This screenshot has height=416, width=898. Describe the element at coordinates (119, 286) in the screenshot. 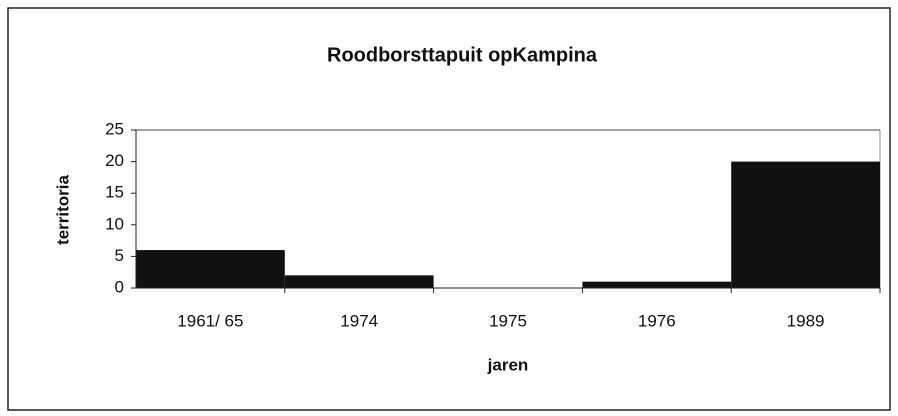

I see `y-tick-label: 0` at that location.